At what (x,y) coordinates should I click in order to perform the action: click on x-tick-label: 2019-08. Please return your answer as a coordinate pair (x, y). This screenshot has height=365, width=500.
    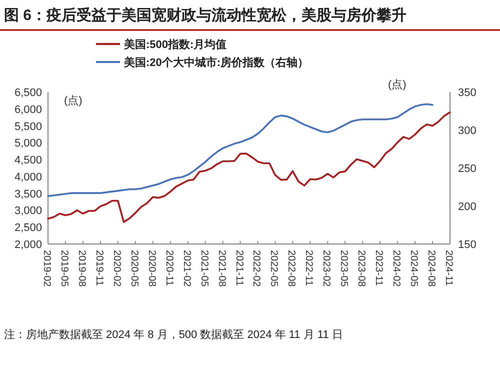
    Looking at the image, I should click on (81, 269).